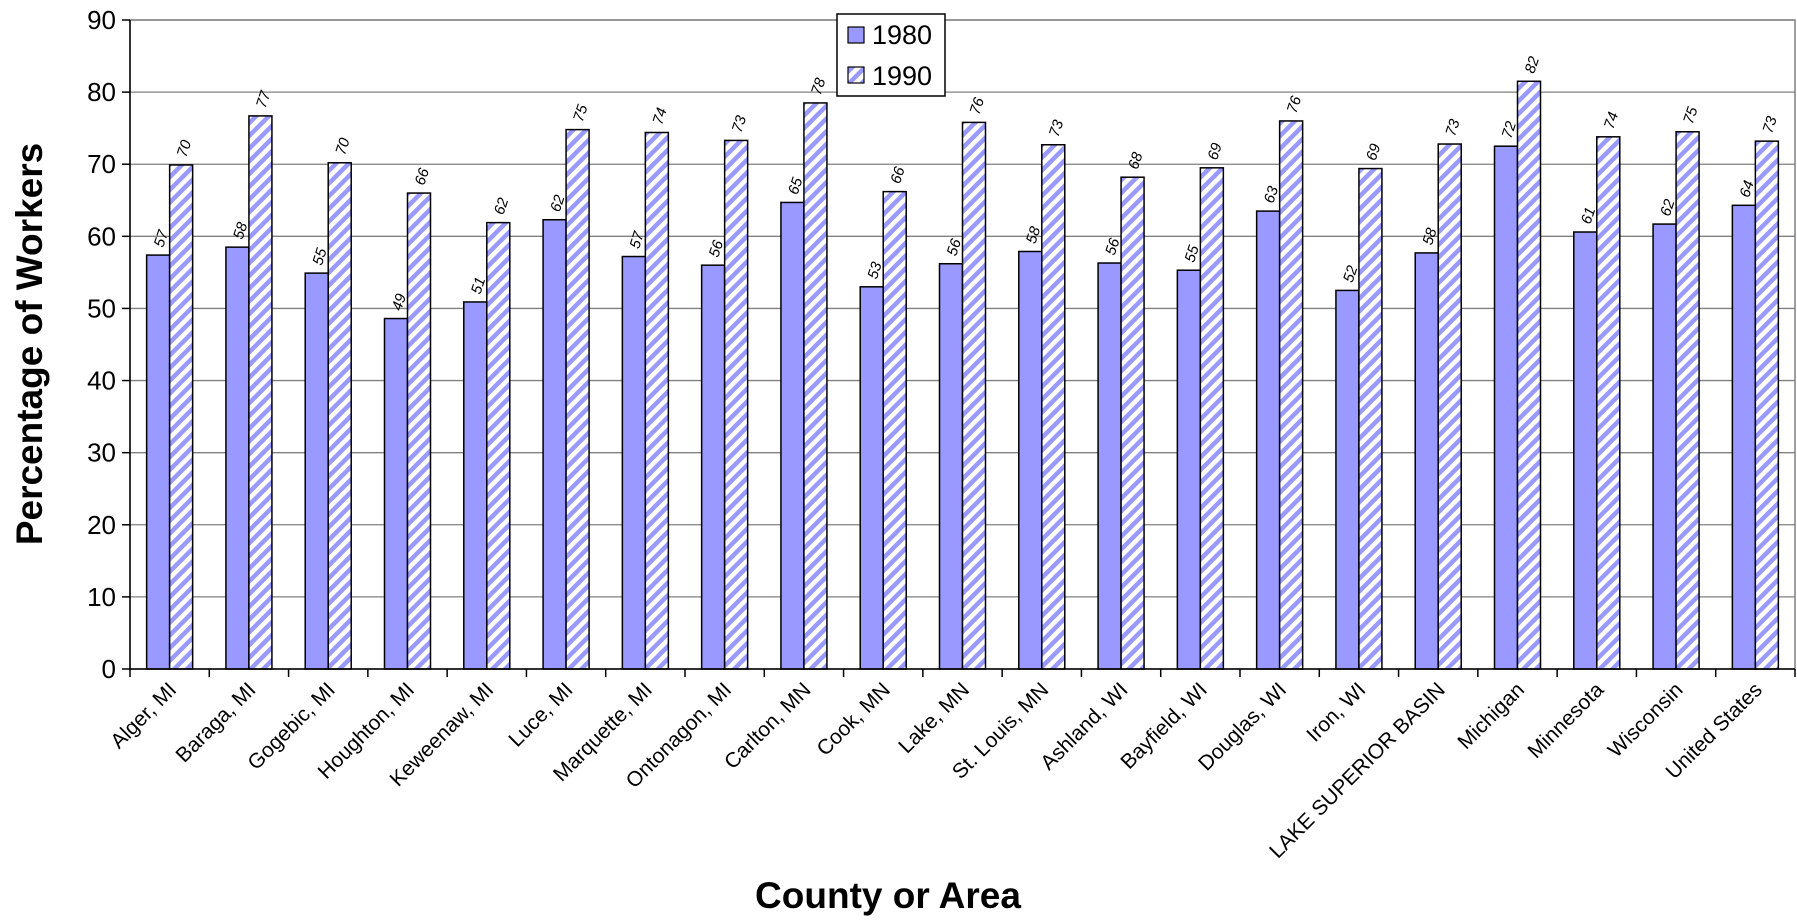  What do you see at coordinates (1566, 720) in the screenshot?
I see `category-label: Minnesota` at bounding box center [1566, 720].